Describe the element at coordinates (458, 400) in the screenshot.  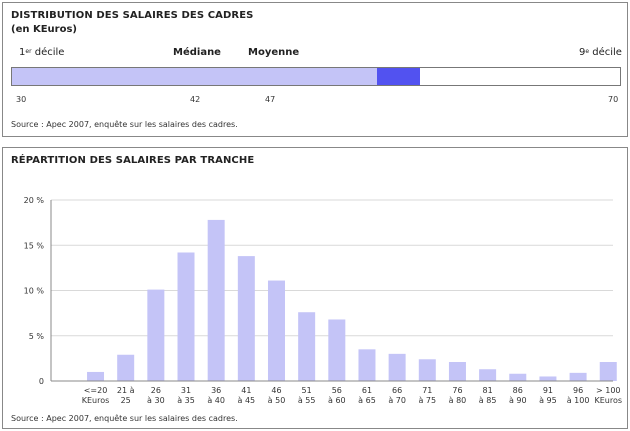
I see `x-tick-label: à 80` at that location.